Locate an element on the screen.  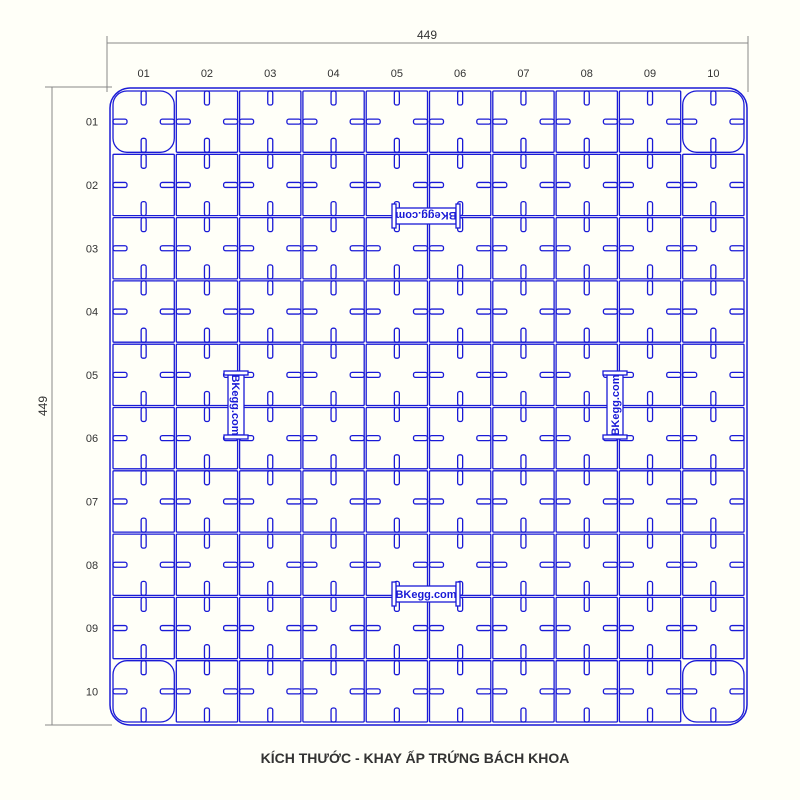
row-label: 09 is located at coordinates (92, 629).